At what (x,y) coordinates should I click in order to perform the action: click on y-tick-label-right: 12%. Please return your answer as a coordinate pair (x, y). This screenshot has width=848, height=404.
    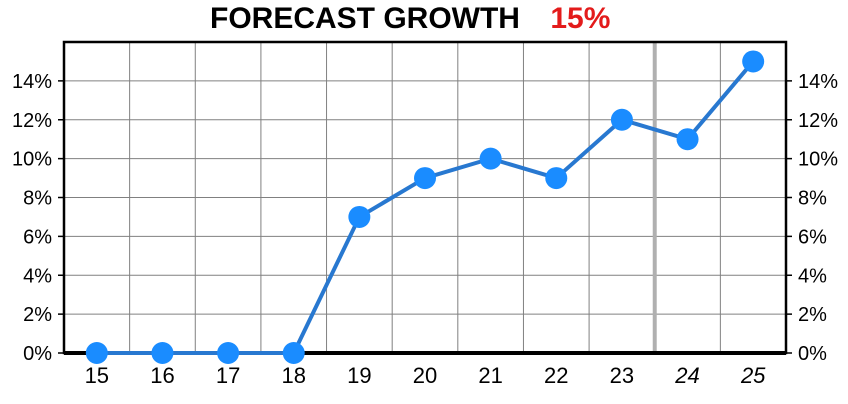
    Looking at the image, I should click on (818, 121).